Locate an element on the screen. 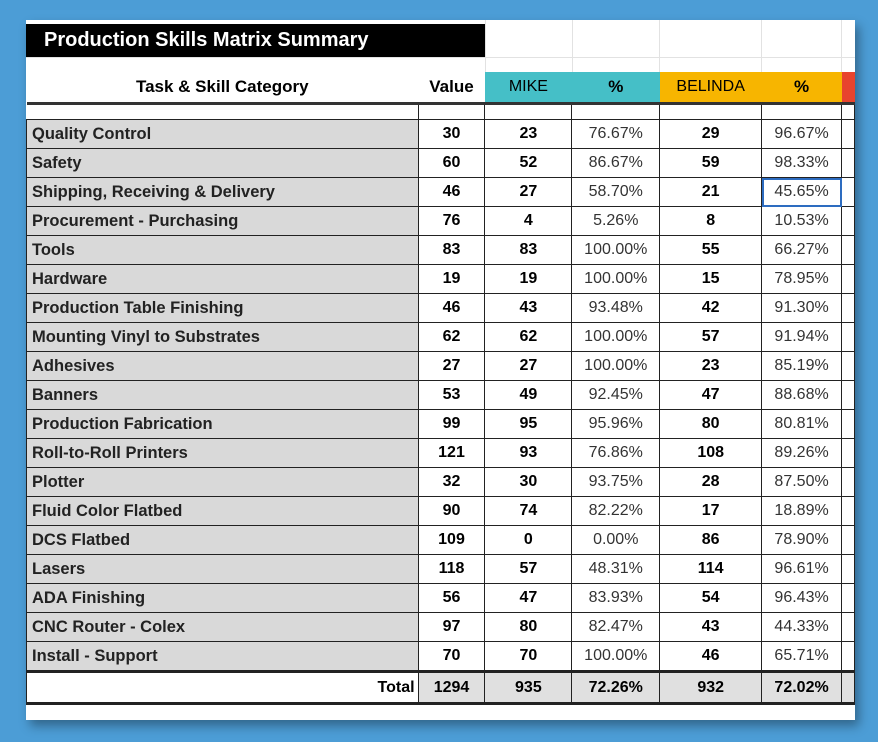  mike-pct-cell: 5.26% is located at coordinates (616, 221).